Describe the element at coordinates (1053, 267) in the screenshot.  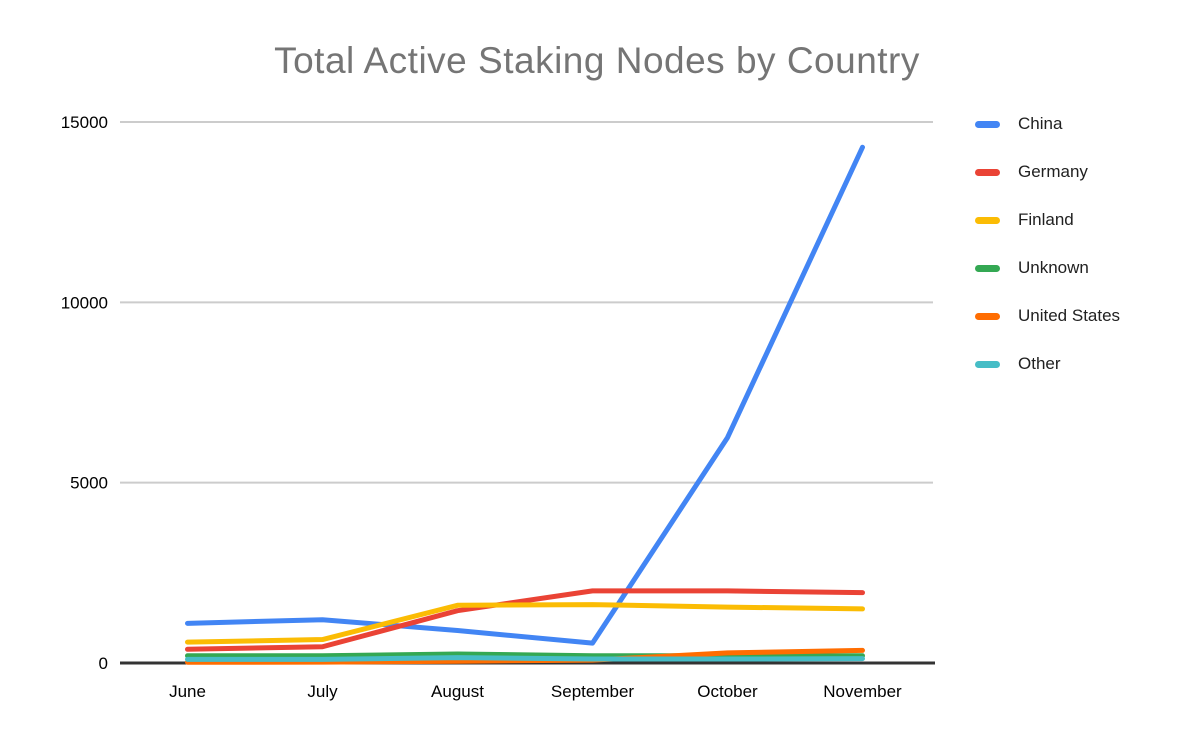
I see `legend-label-unknown: Unknown` at that location.